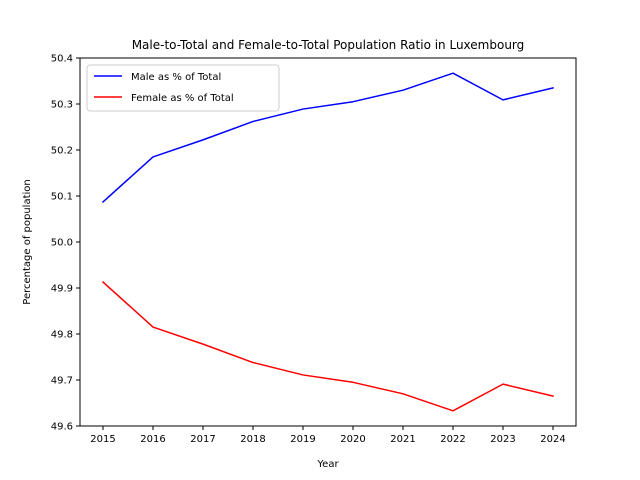  Describe the element at coordinates (182, 98) in the screenshot. I see `legend-label-female: Female as % of Total` at that location.